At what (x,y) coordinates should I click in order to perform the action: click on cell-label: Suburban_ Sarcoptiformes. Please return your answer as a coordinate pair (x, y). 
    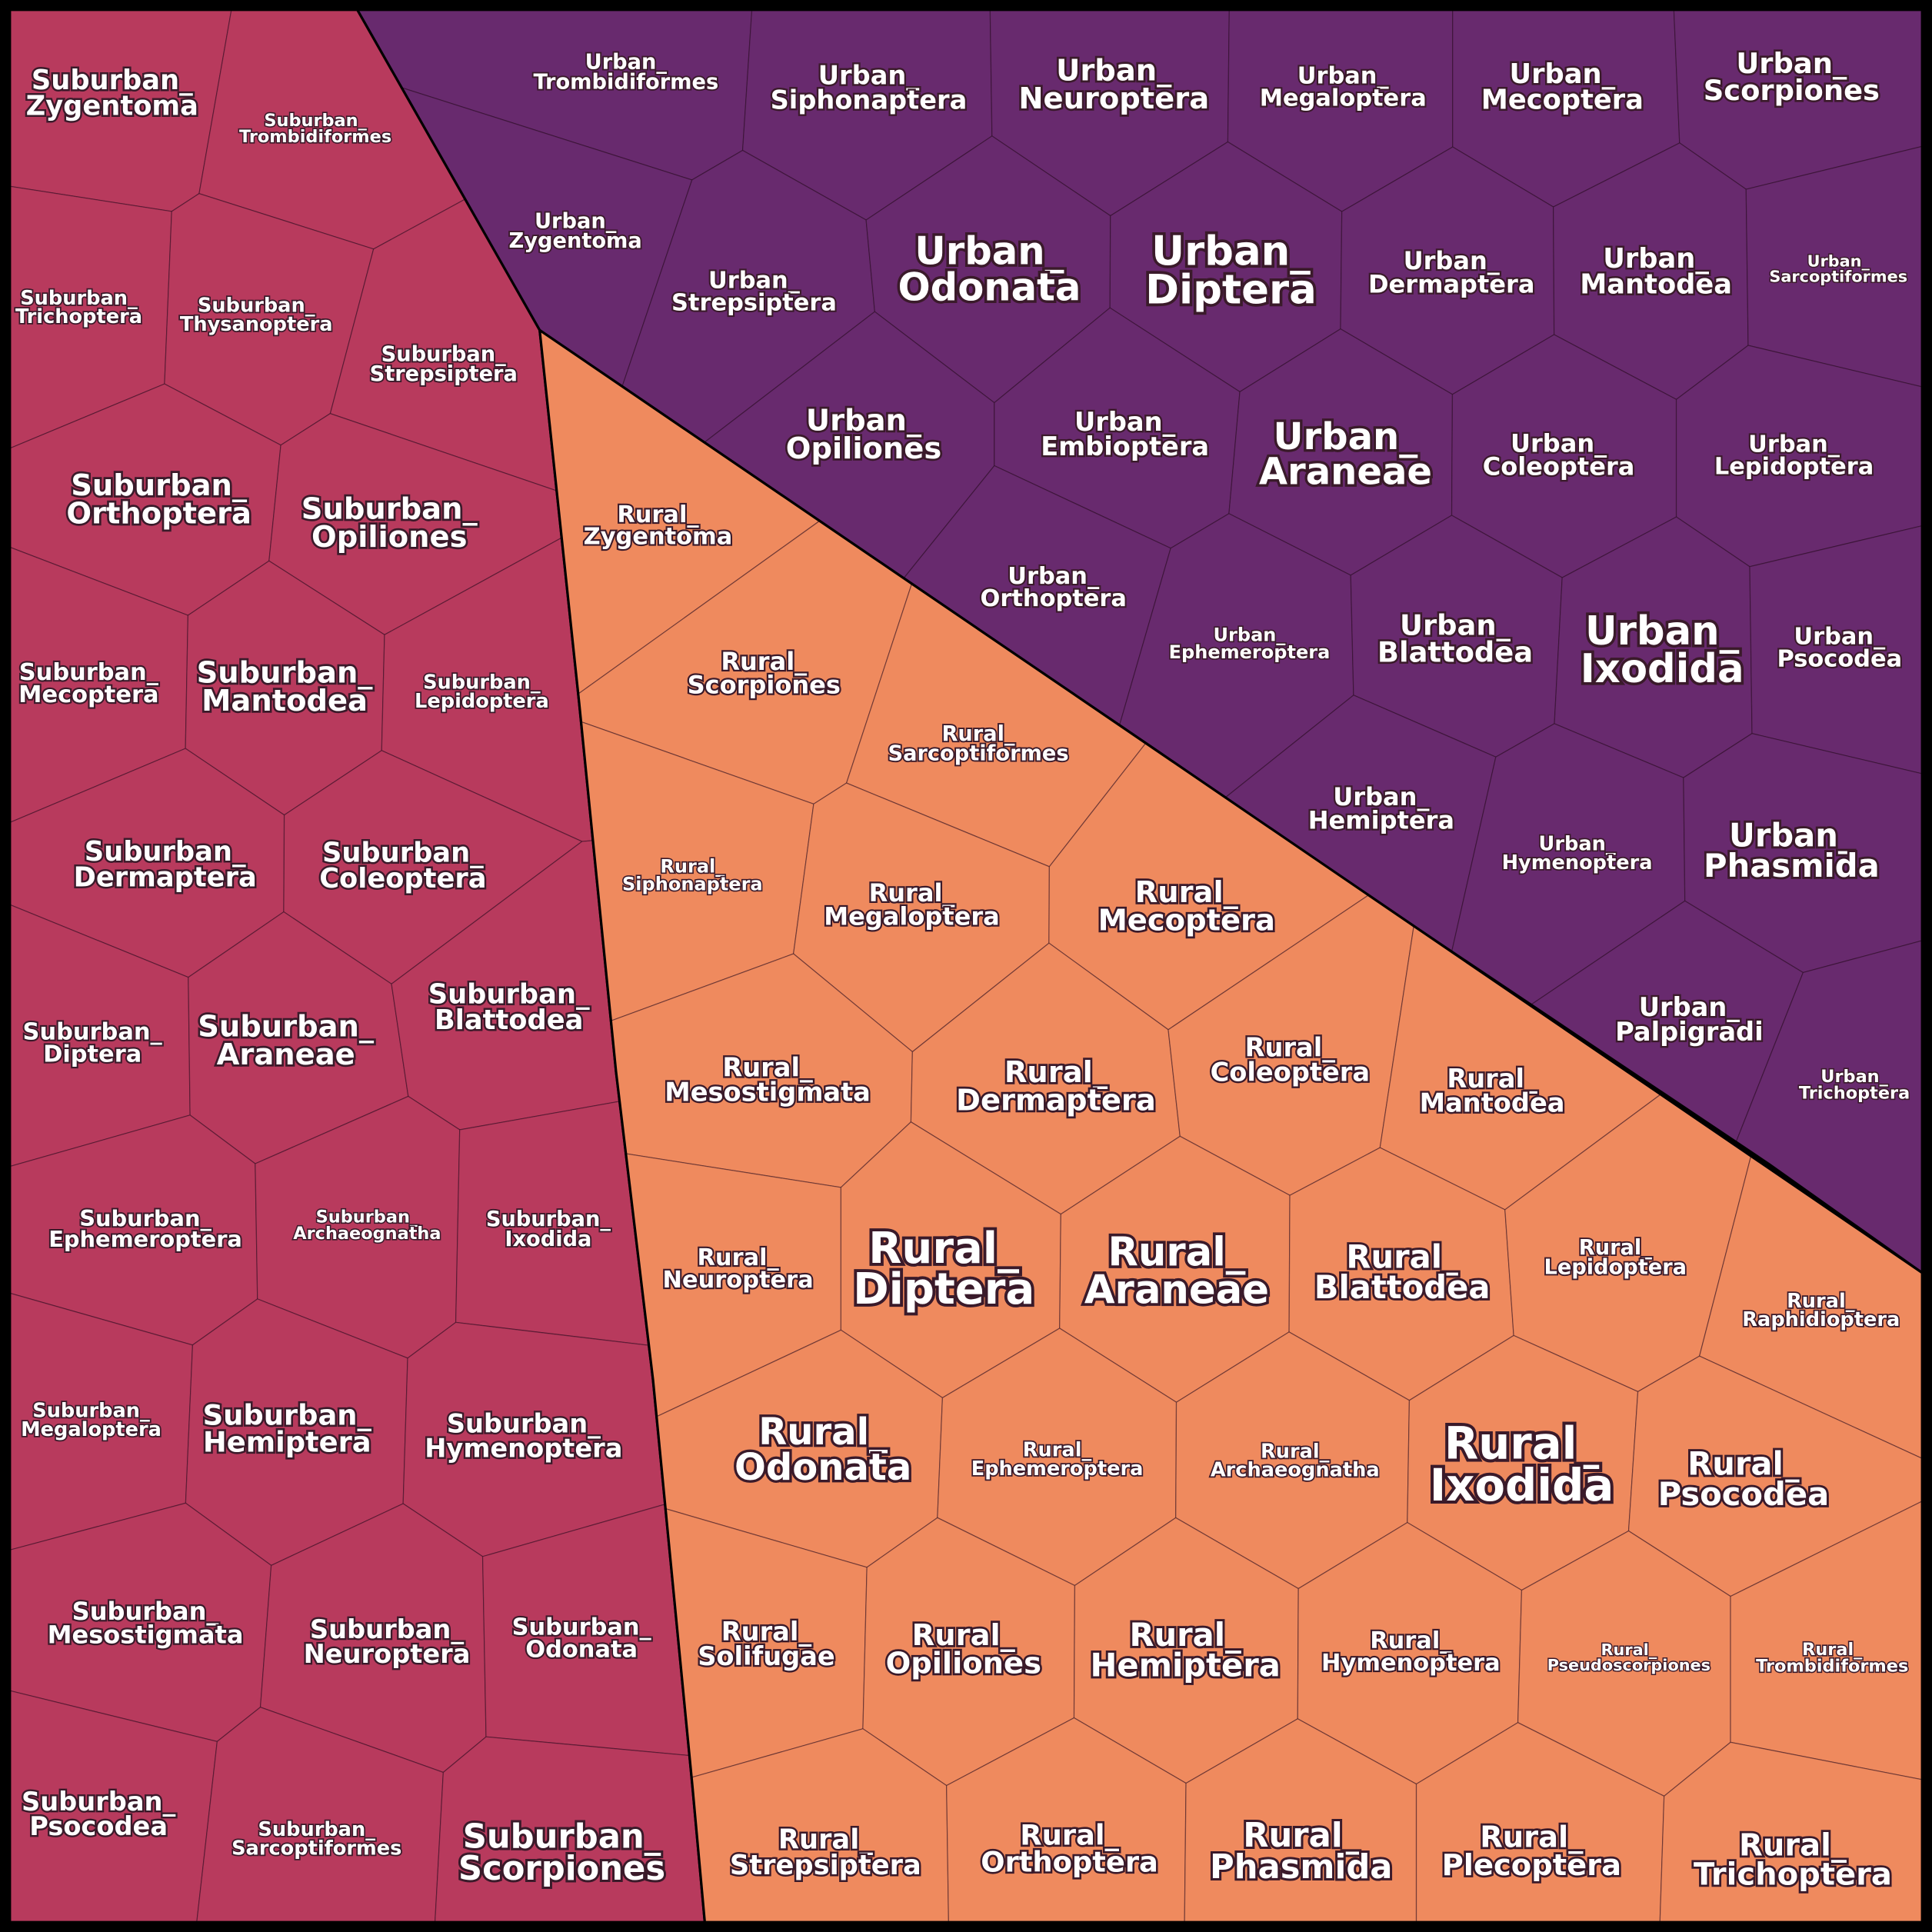
    Looking at the image, I should click on (316, 1839).